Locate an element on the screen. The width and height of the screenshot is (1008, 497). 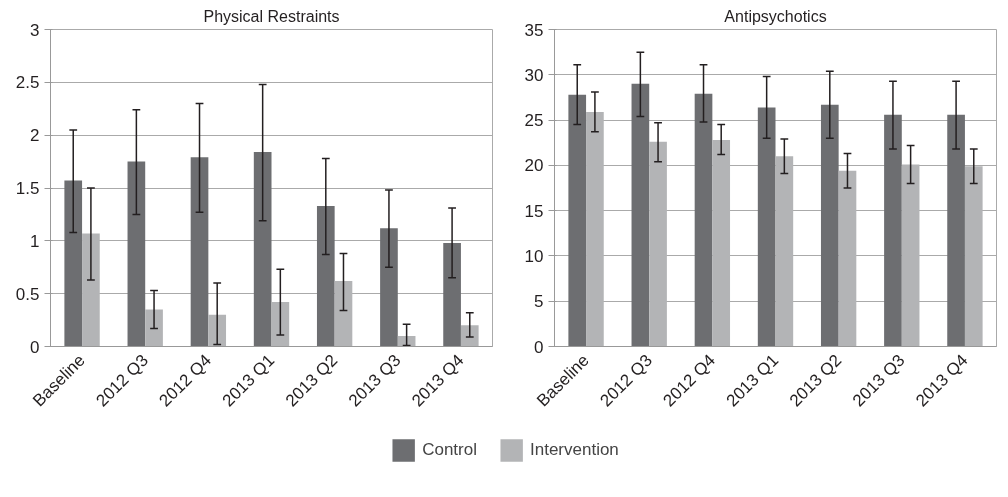
chart-title: Physical Restraints is located at coordinates (271, 16).